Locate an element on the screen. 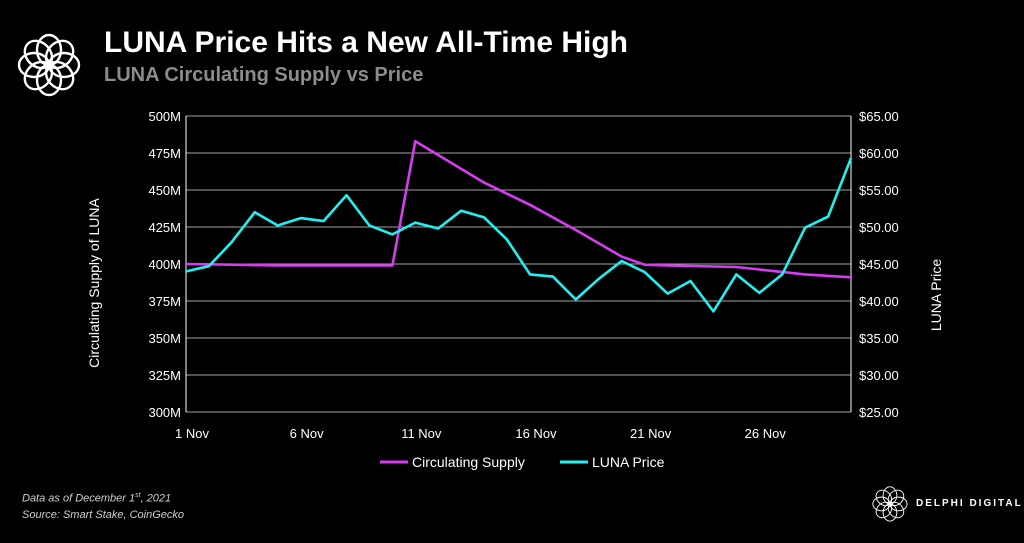  y-right-tick-label: $25.00 is located at coordinates (879, 412).